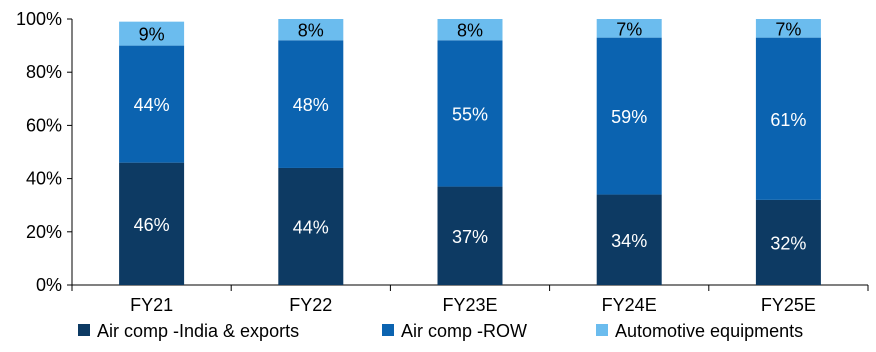 The height and width of the screenshot is (352, 876). Describe the element at coordinates (44, 72) in the screenshot. I see `y-tick-label: 80%` at that location.